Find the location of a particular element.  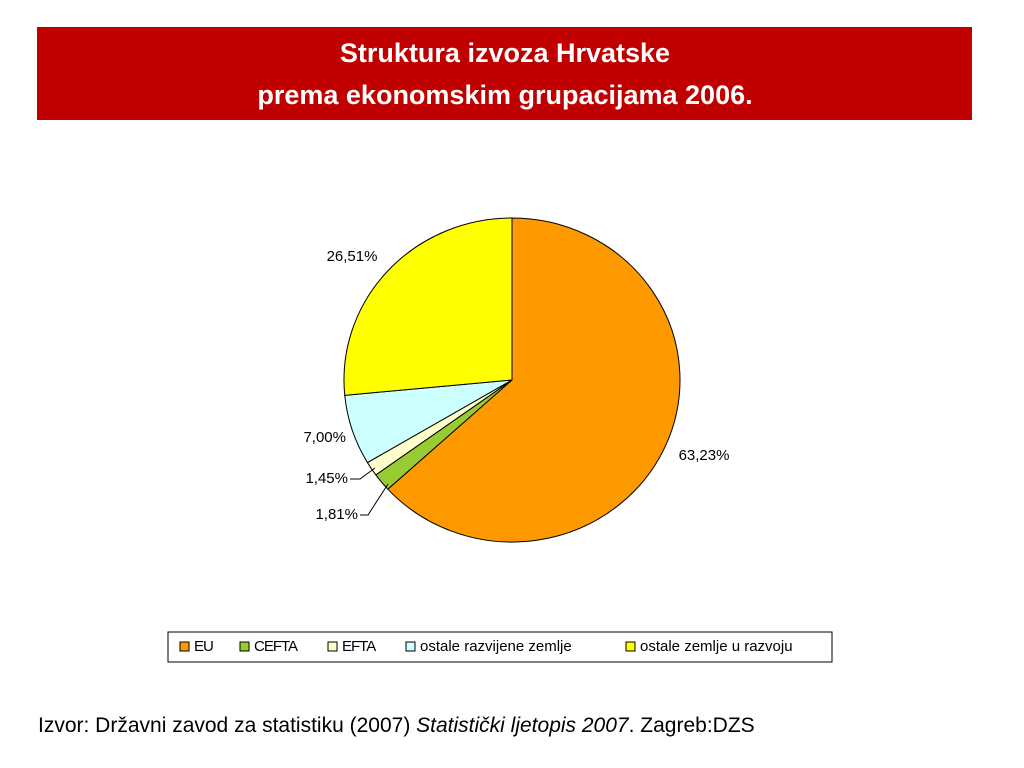

legend-box is located at coordinates (500, 647).